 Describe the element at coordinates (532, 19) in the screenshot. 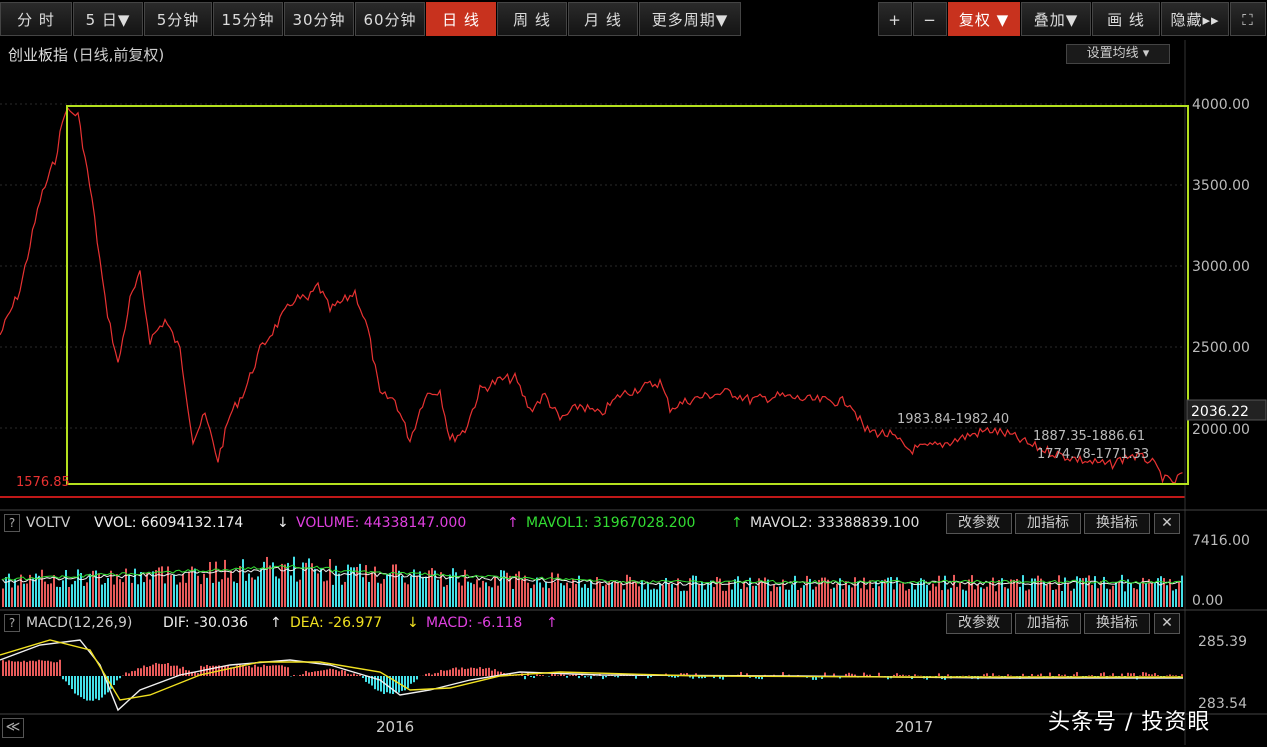

I see `period-weekly-button: 周 线` at that location.